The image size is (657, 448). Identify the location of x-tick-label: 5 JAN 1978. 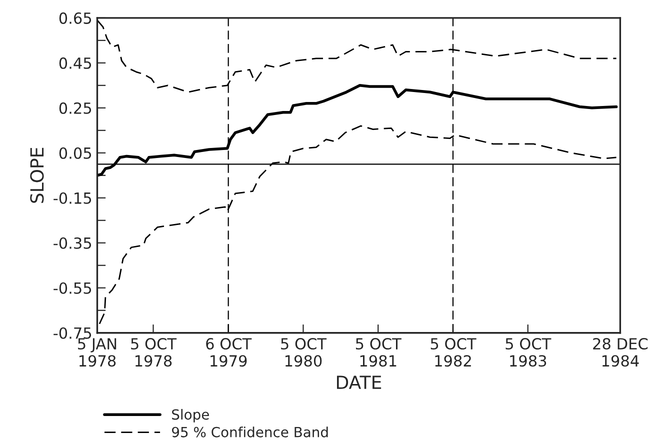
(97, 352).